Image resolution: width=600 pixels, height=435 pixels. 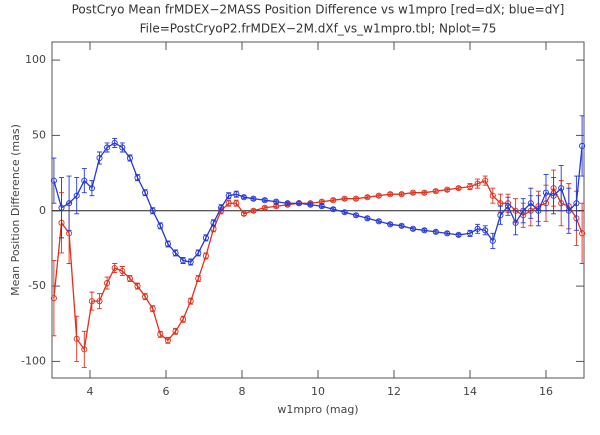 I want to click on y-axis-label: Mean Position Difference (mas), so click(x=15, y=210).